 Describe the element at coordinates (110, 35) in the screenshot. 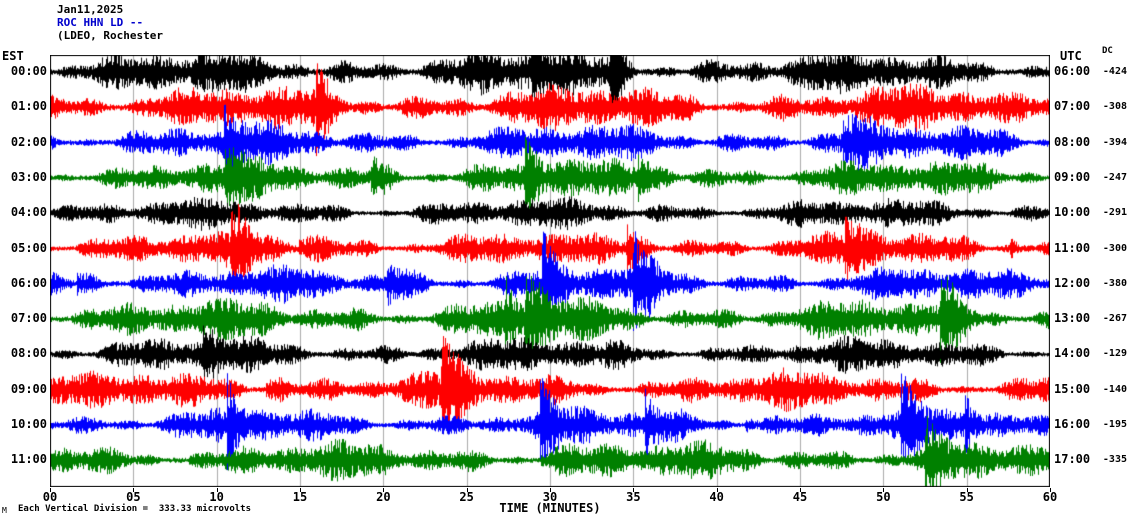

I see `header-station-location: (LDEO, Rochester` at that location.